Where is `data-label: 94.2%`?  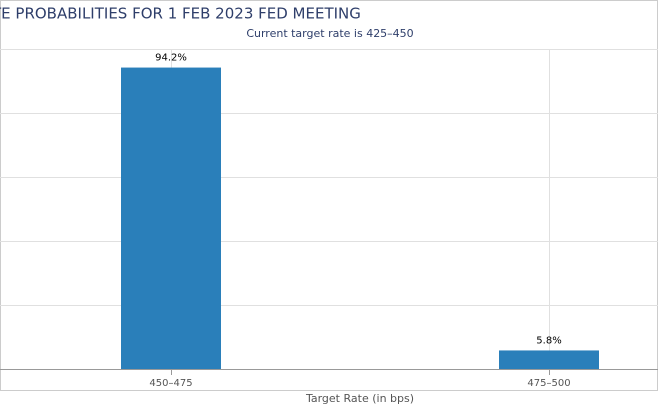 data-label: 94.2% is located at coordinates (171, 58).